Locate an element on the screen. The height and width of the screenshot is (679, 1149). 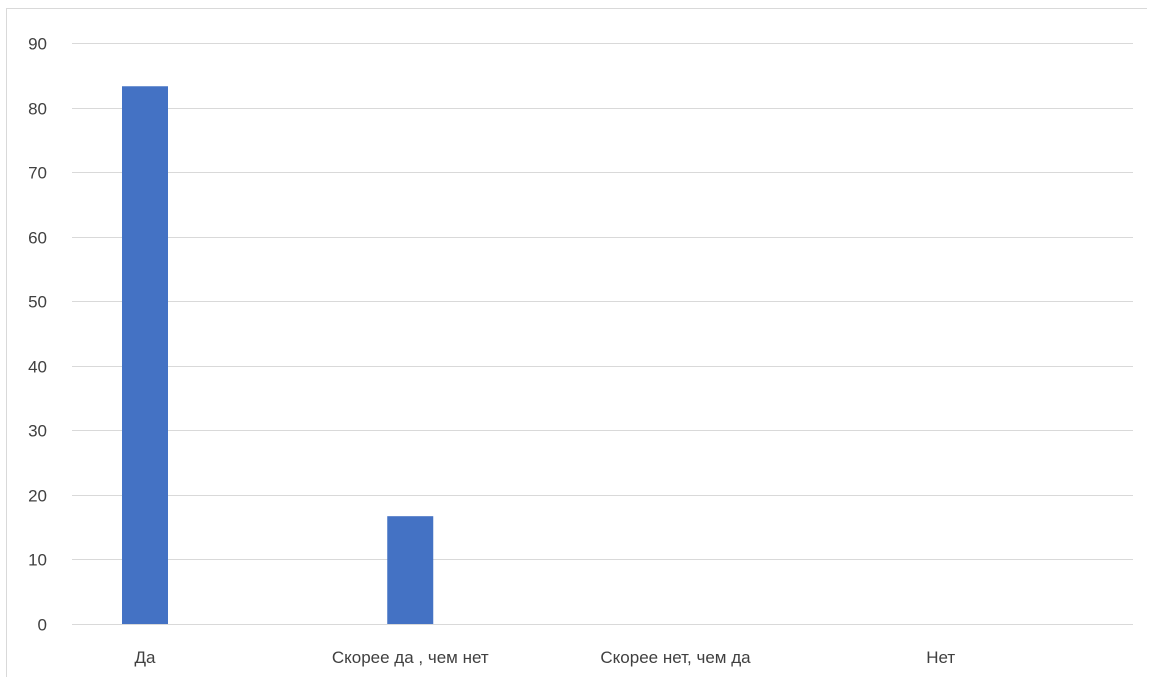
y-tick-label: 50 is located at coordinates (37, 302).